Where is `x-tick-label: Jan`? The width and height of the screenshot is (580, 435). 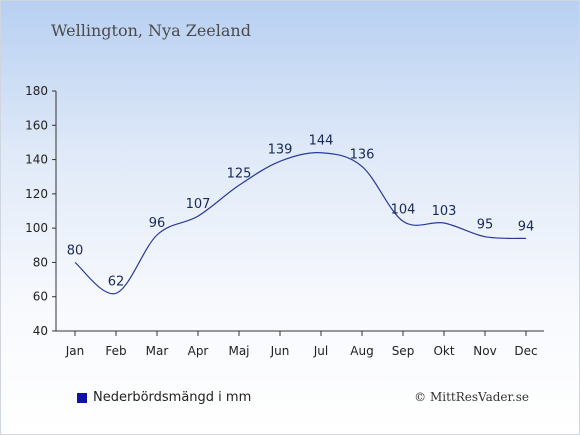 x-tick-label: Jan is located at coordinates (75, 351).